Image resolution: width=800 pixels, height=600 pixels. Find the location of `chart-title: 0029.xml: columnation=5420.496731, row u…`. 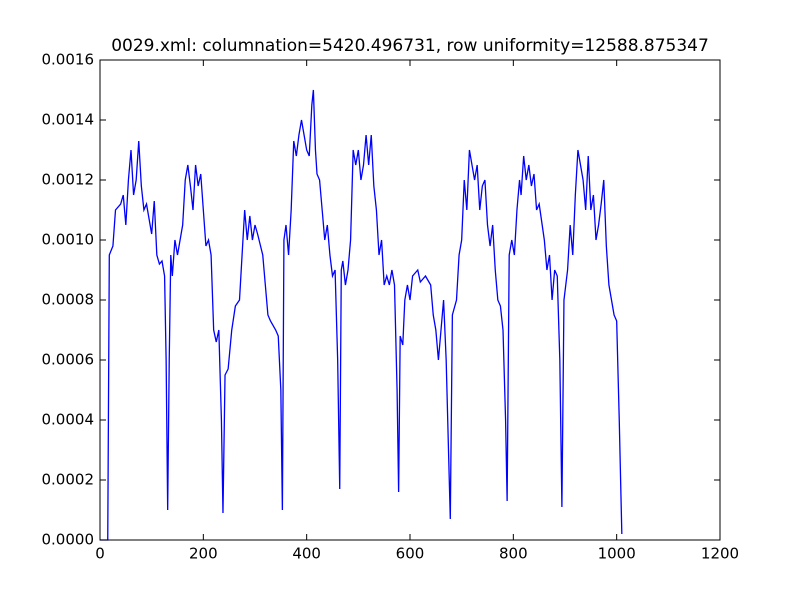

chart-title: 0029.xml: columnation=5420.496731, row u… is located at coordinates (410, 46).